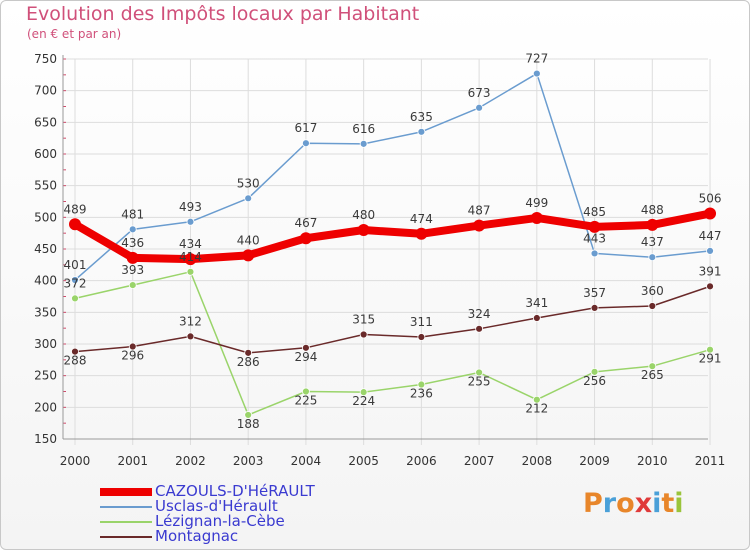  I want to click on data-label: 212, so click(536, 409).